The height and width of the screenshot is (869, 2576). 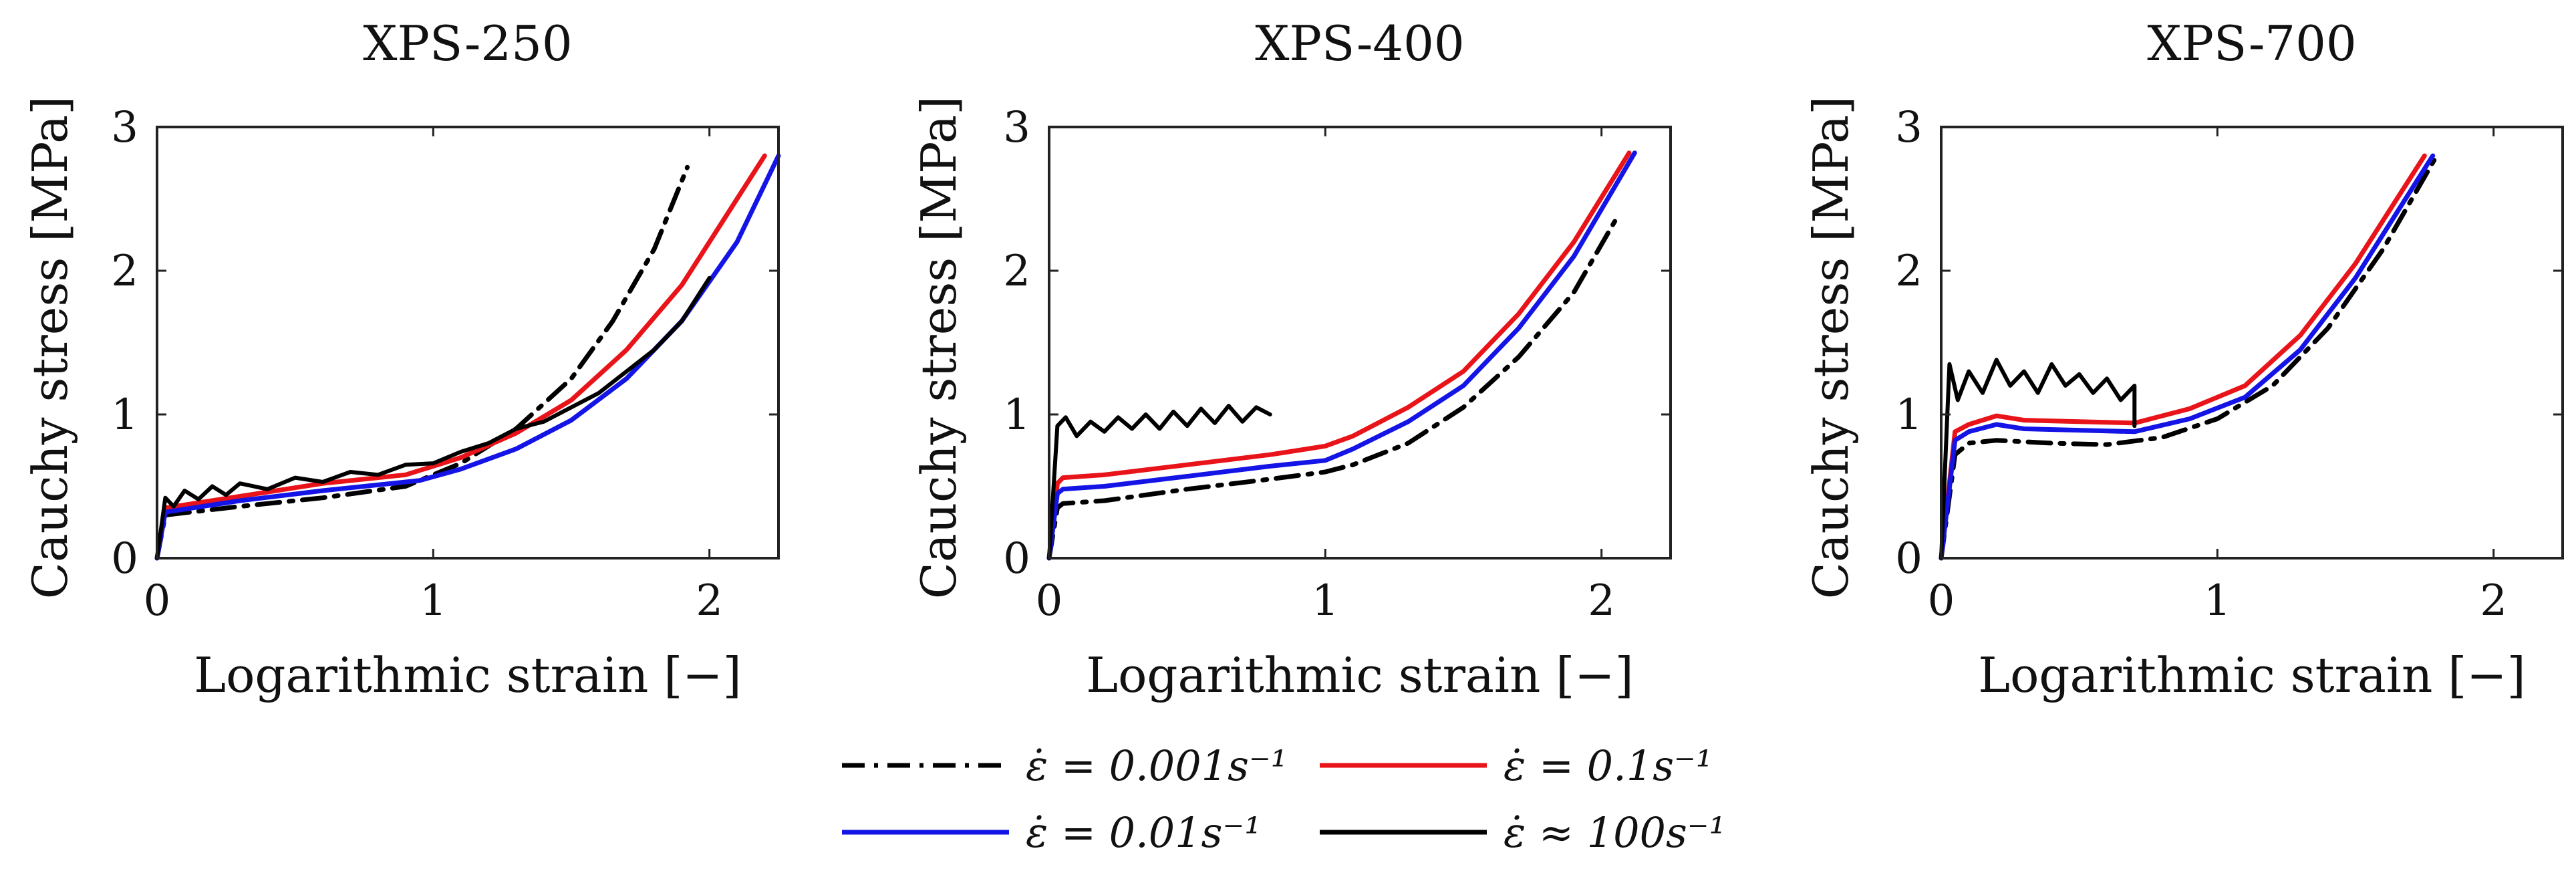 I want to click on legend-label-0_01: ε̇ = 0.01s⁻¹, so click(x=1143, y=833).